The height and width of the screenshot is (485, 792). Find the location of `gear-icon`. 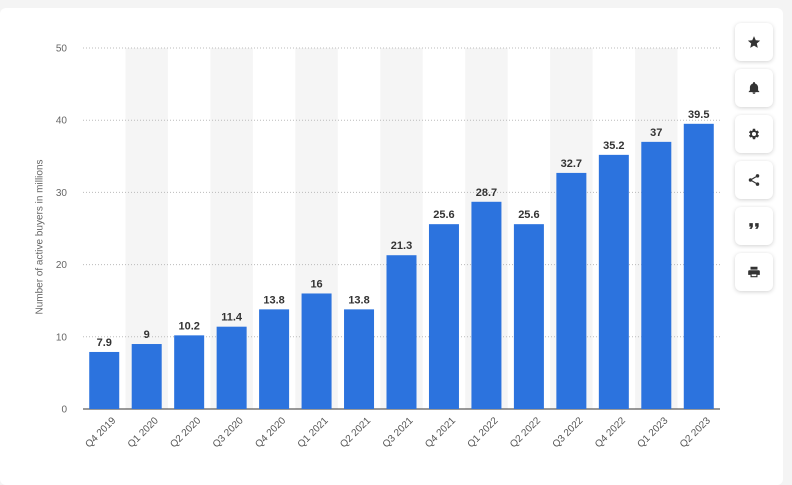

gear-icon is located at coordinates (754, 134).